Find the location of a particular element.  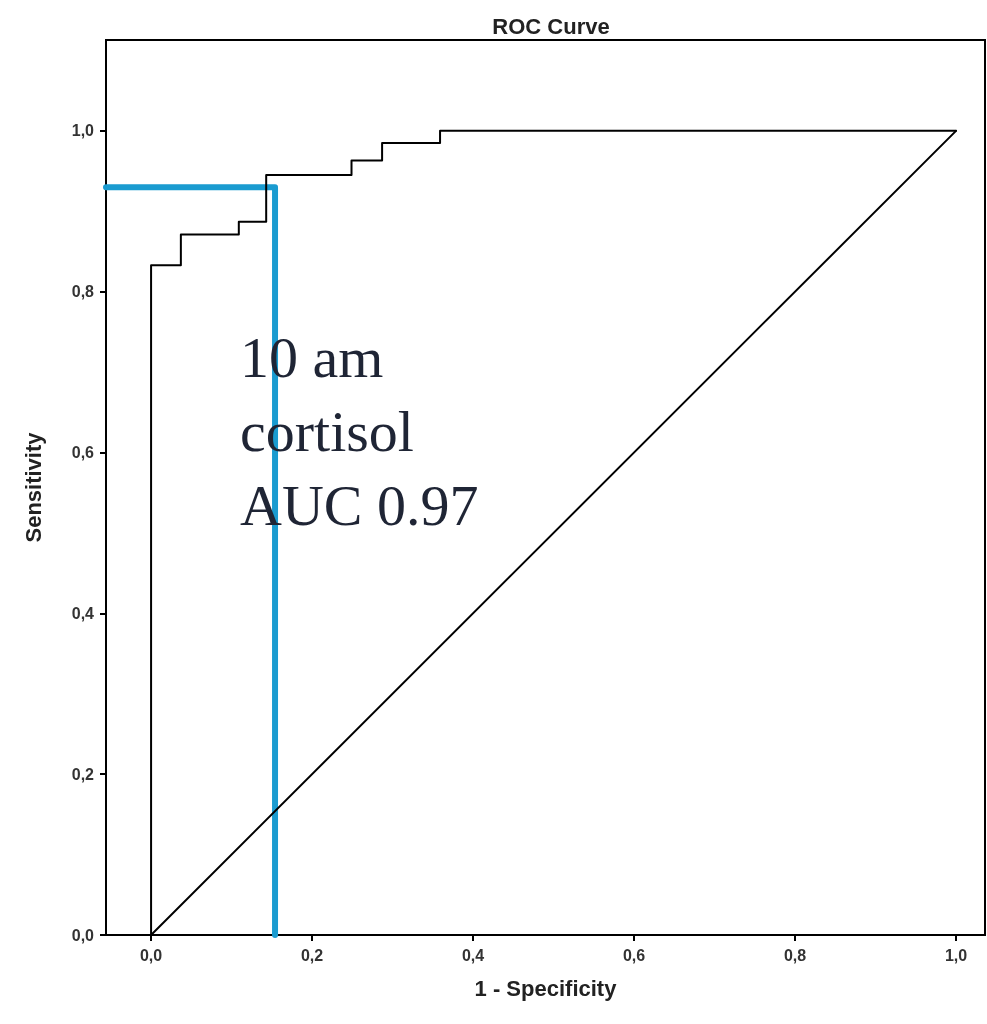

y-tick-label: 0,8 is located at coordinates (83, 292).